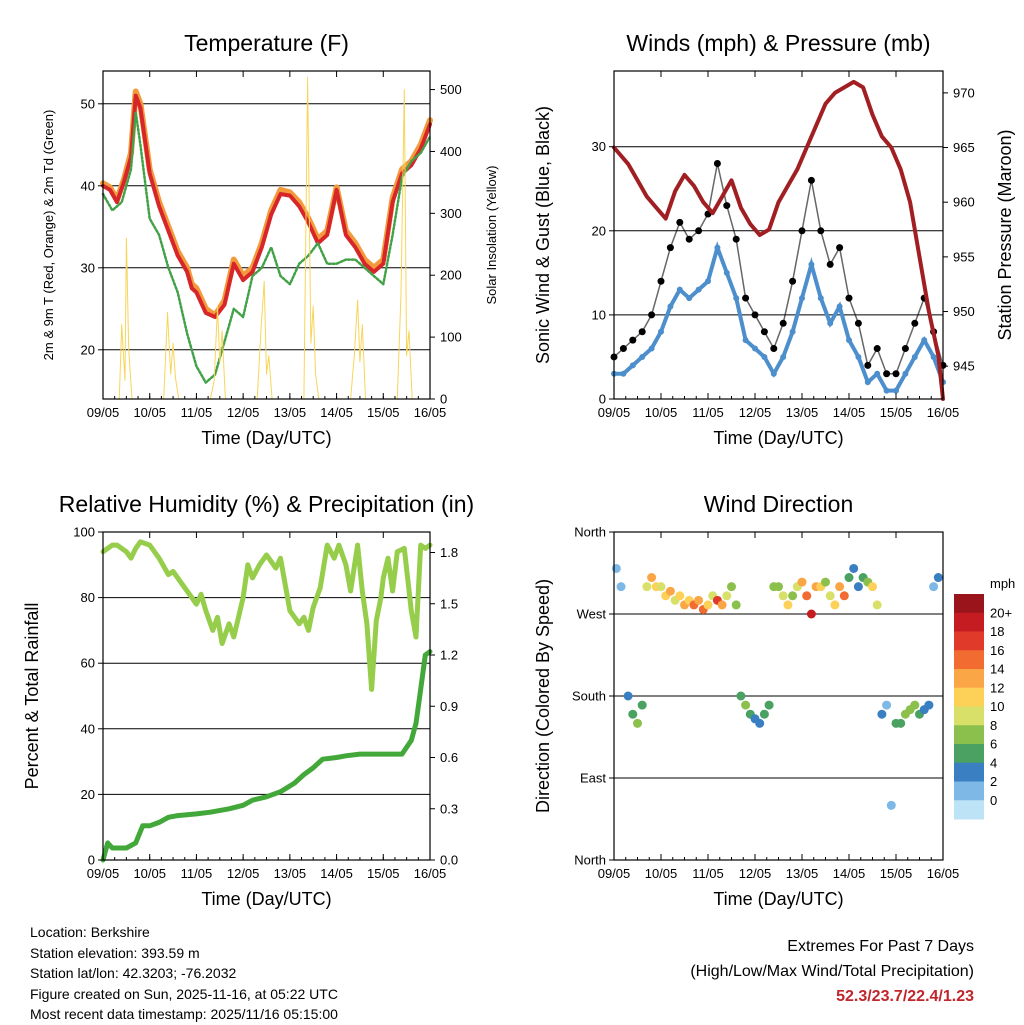  I want to click on series-wind, so click(778, 317).